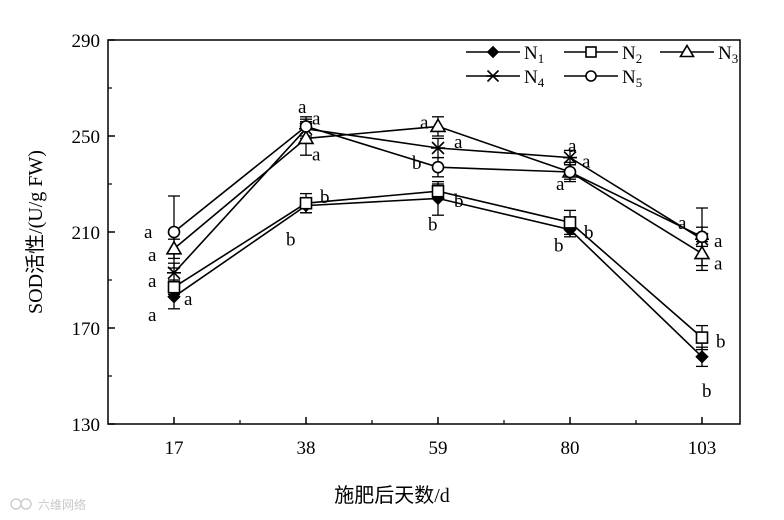 The height and width of the screenshot is (520, 784). What do you see at coordinates (570, 448) in the screenshot?
I see `x-tick-label: 80` at bounding box center [570, 448].